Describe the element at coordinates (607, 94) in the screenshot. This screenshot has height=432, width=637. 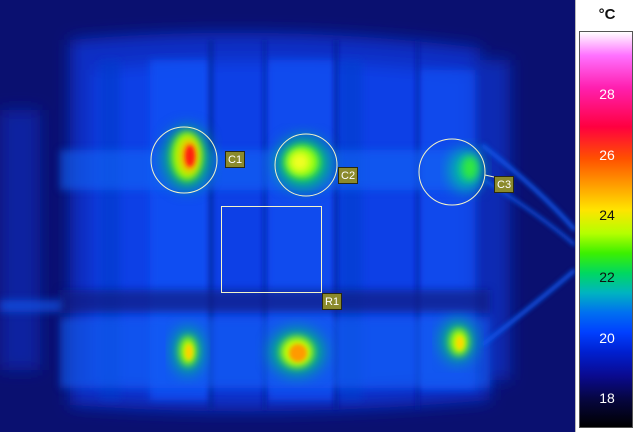
I see `tick-label-28: 28` at that location.